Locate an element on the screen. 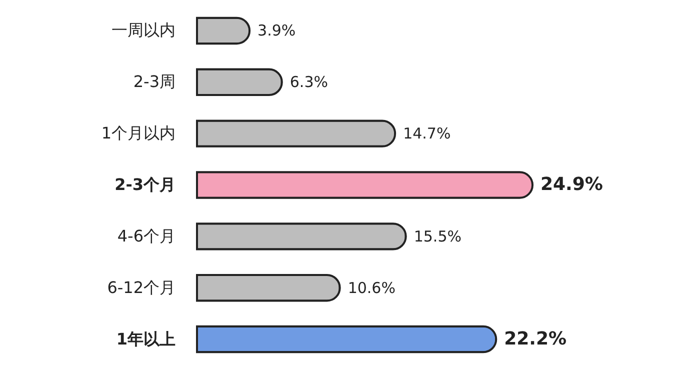  data-label: 6.3% is located at coordinates (309, 82).